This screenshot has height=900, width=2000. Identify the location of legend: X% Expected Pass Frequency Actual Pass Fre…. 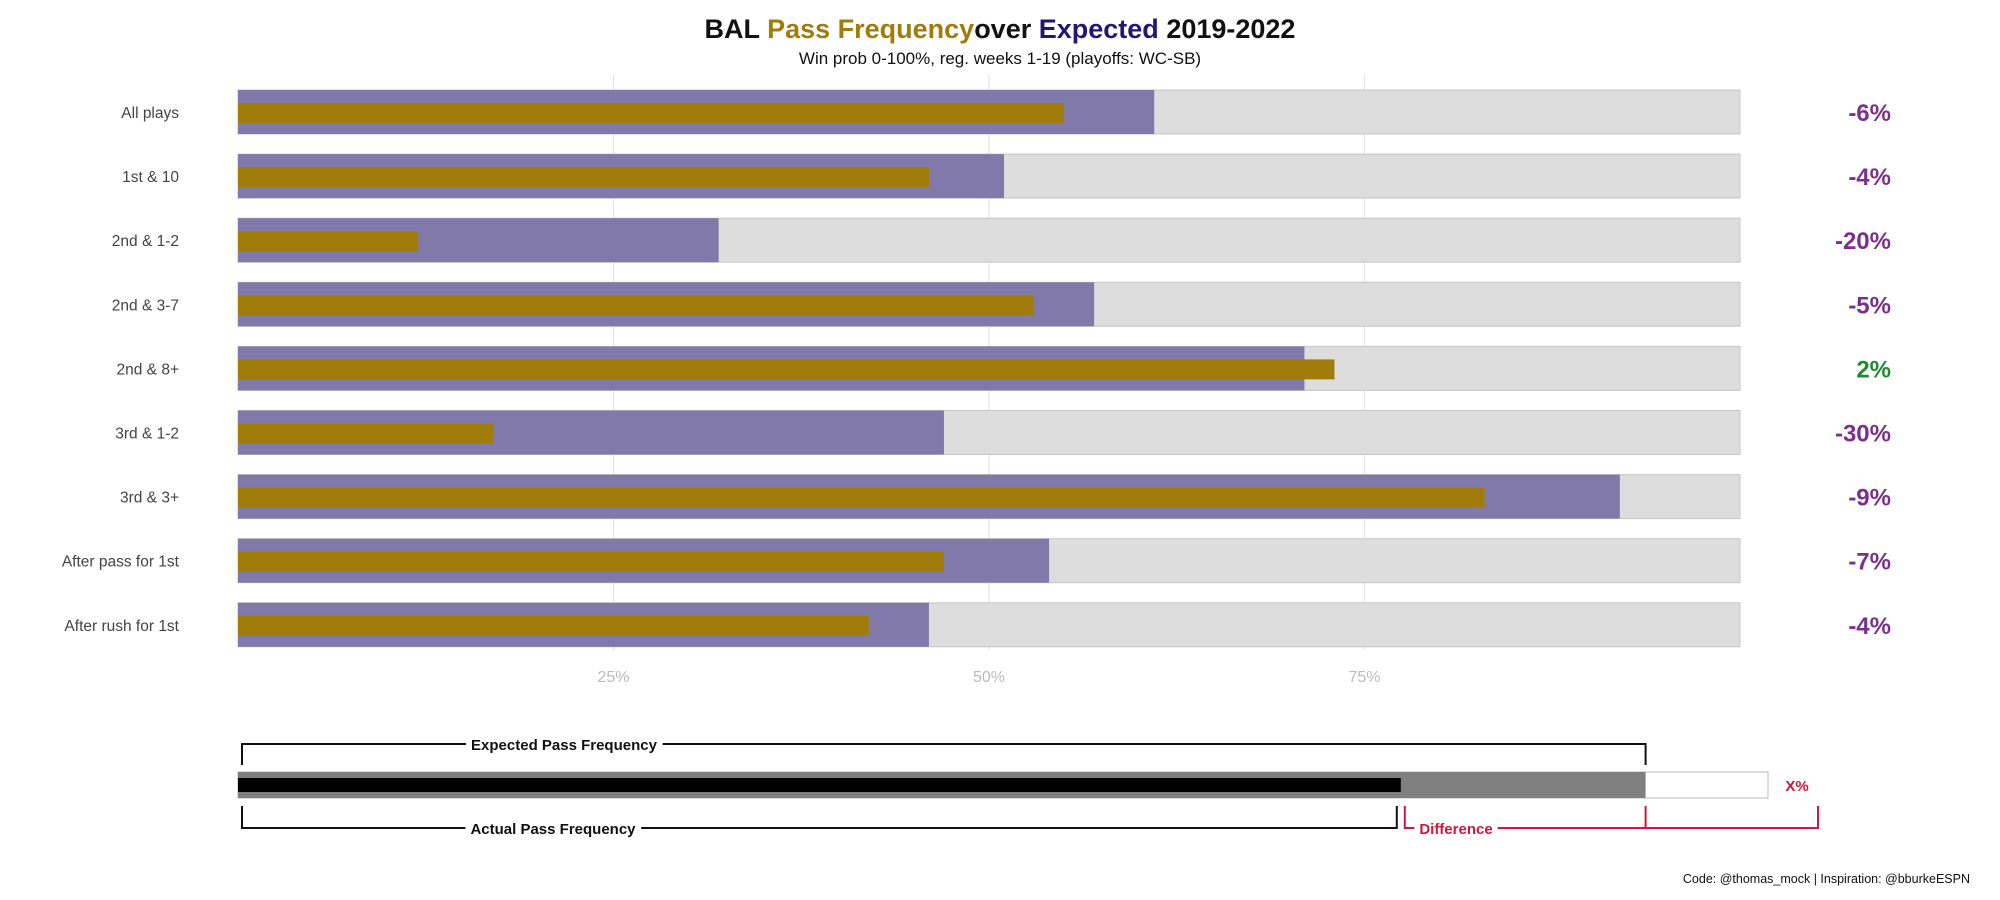
(1028, 787).